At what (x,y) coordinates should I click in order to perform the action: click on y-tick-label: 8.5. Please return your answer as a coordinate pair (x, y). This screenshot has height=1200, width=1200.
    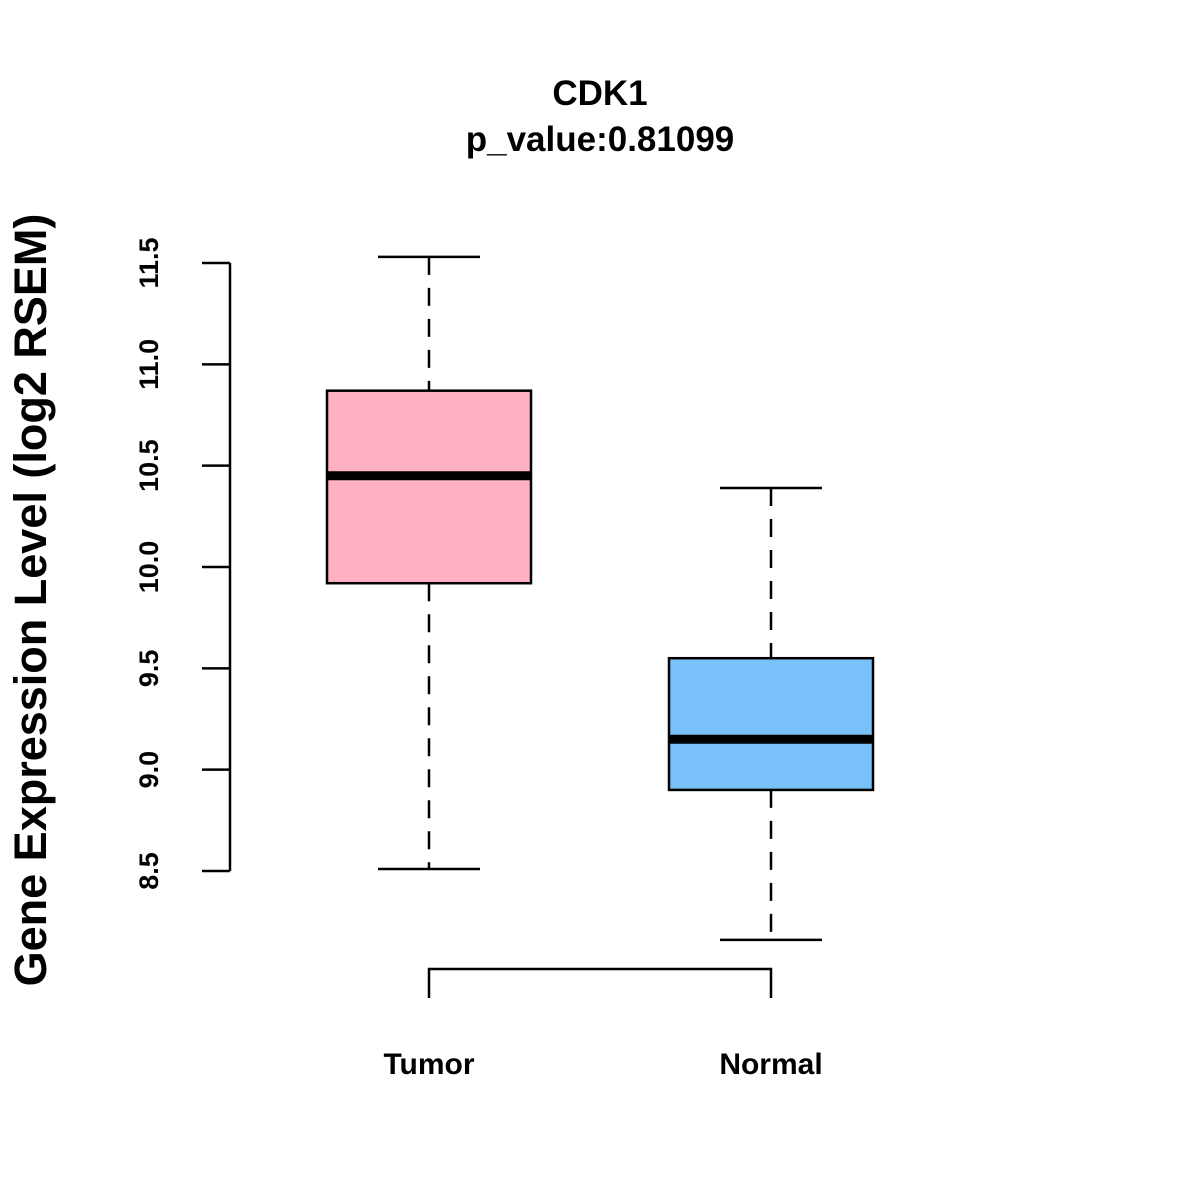
    Looking at the image, I should click on (149, 871).